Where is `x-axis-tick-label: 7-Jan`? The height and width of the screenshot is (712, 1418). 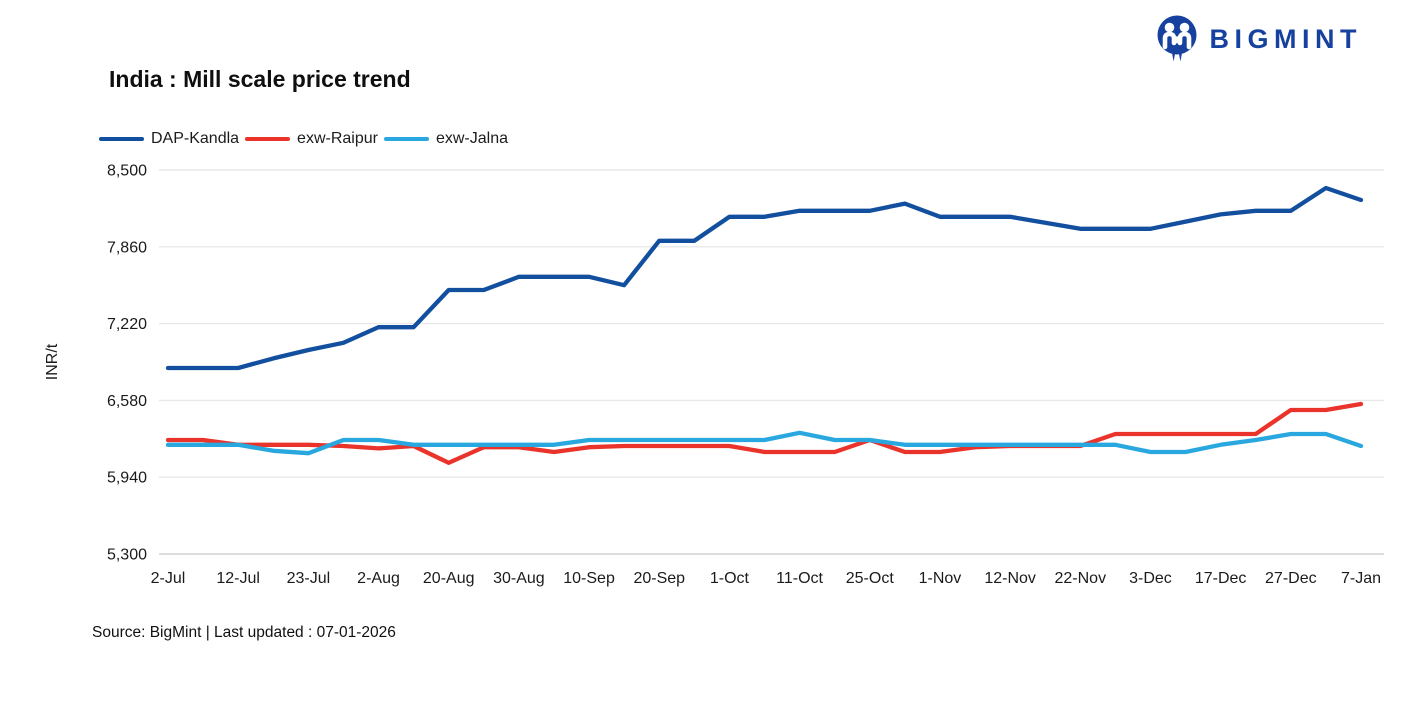
x-axis-tick-label: 7-Jan is located at coordinates (1361, 578).